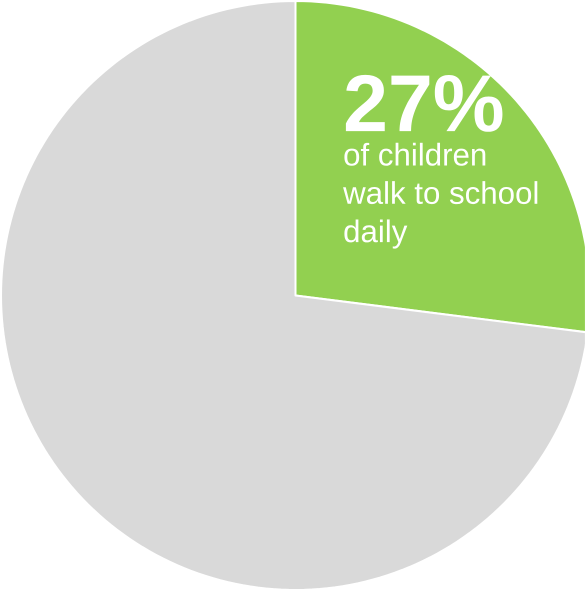 This screenshot has height=591, width=585. Describe the element at coordinates (424, 103) in the screenshot. I see `data-label: 27%` at that location.